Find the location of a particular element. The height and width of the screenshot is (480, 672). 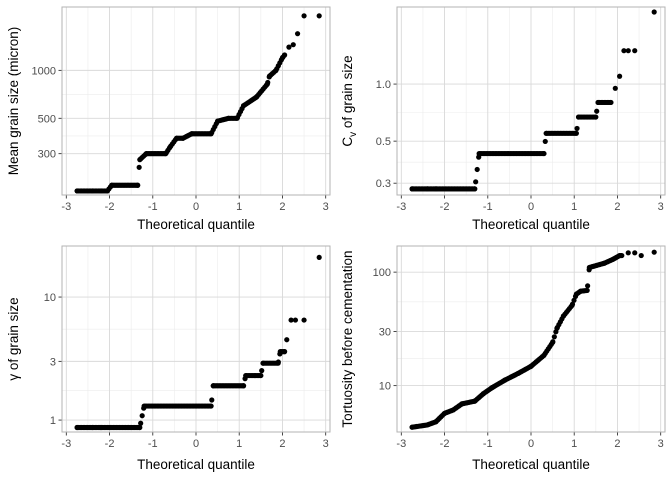

y-tick-label: 10 is located at coordinates (385, 387).